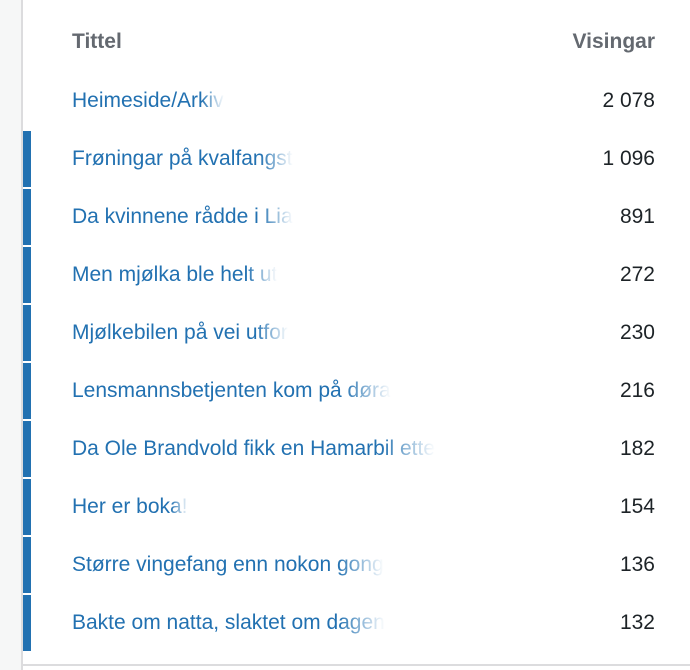 Image resolution: width=690 pixels, height=670 pixels. Describe the element at coordinates (130, 506) in the screenshot. I see `post-title-link: Her er boka!` at that location.